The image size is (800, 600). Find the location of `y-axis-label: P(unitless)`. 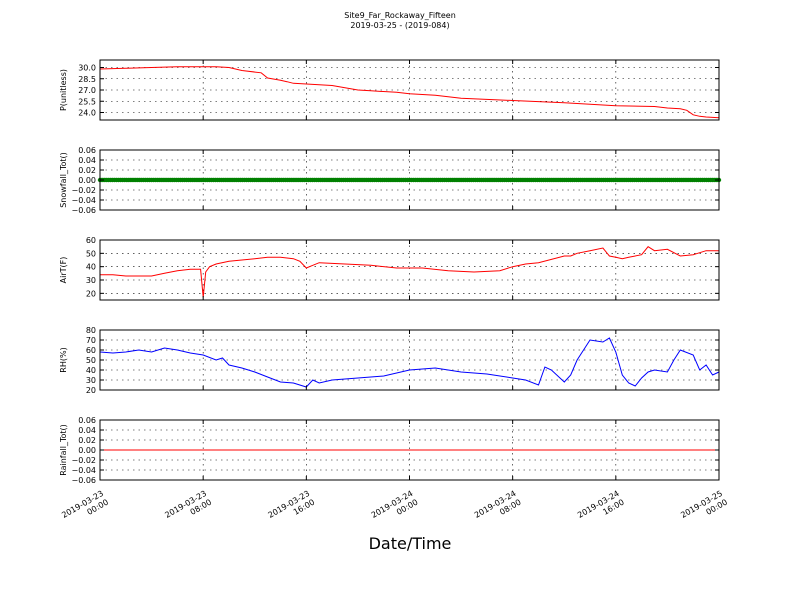

y-axis-label: P(unitless) is located at coordinates (63, 90).